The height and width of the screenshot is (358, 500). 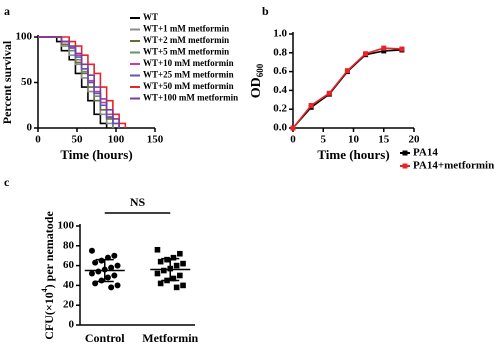 I want to click on legend-label: PA14, so click(x=425, y=153).